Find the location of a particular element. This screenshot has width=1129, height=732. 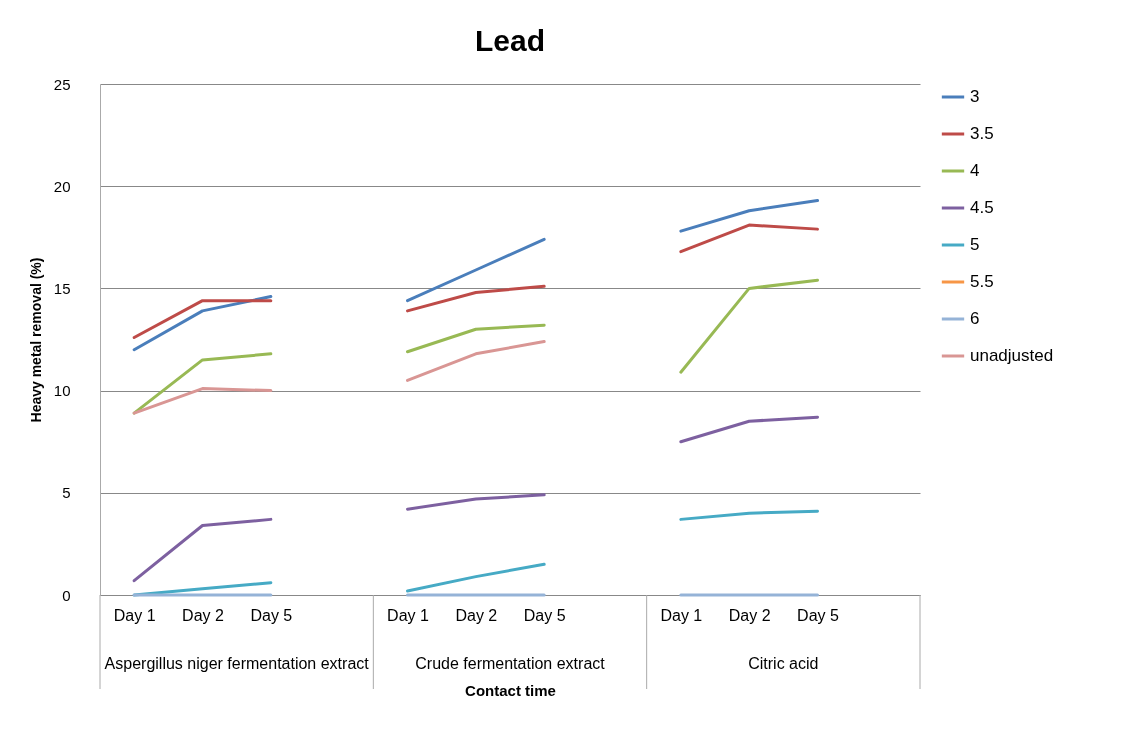

y-tick-label: 0 is located at coordinates (66, 595).